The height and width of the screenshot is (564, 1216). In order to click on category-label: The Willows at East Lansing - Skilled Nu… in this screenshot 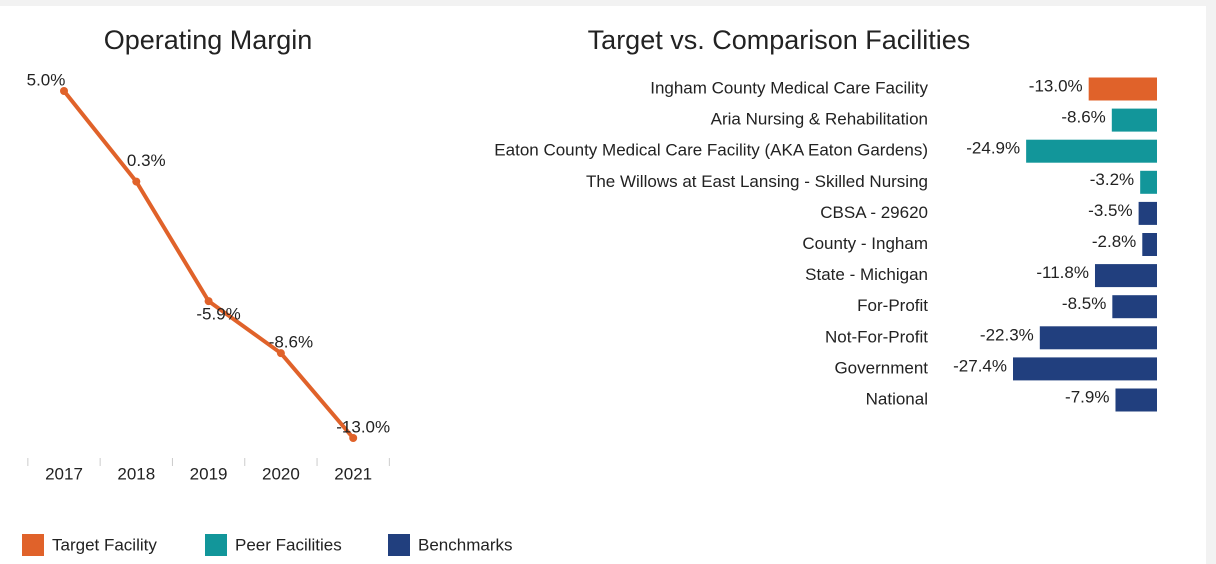, I will do `click(757, 181)`.